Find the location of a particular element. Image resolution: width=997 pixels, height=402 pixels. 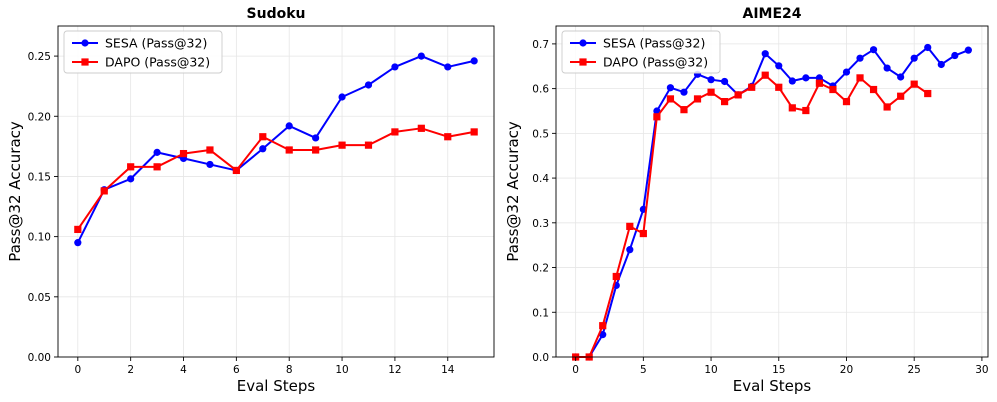

y-tick-label: 0.7 is located at coordinates (540, 45).